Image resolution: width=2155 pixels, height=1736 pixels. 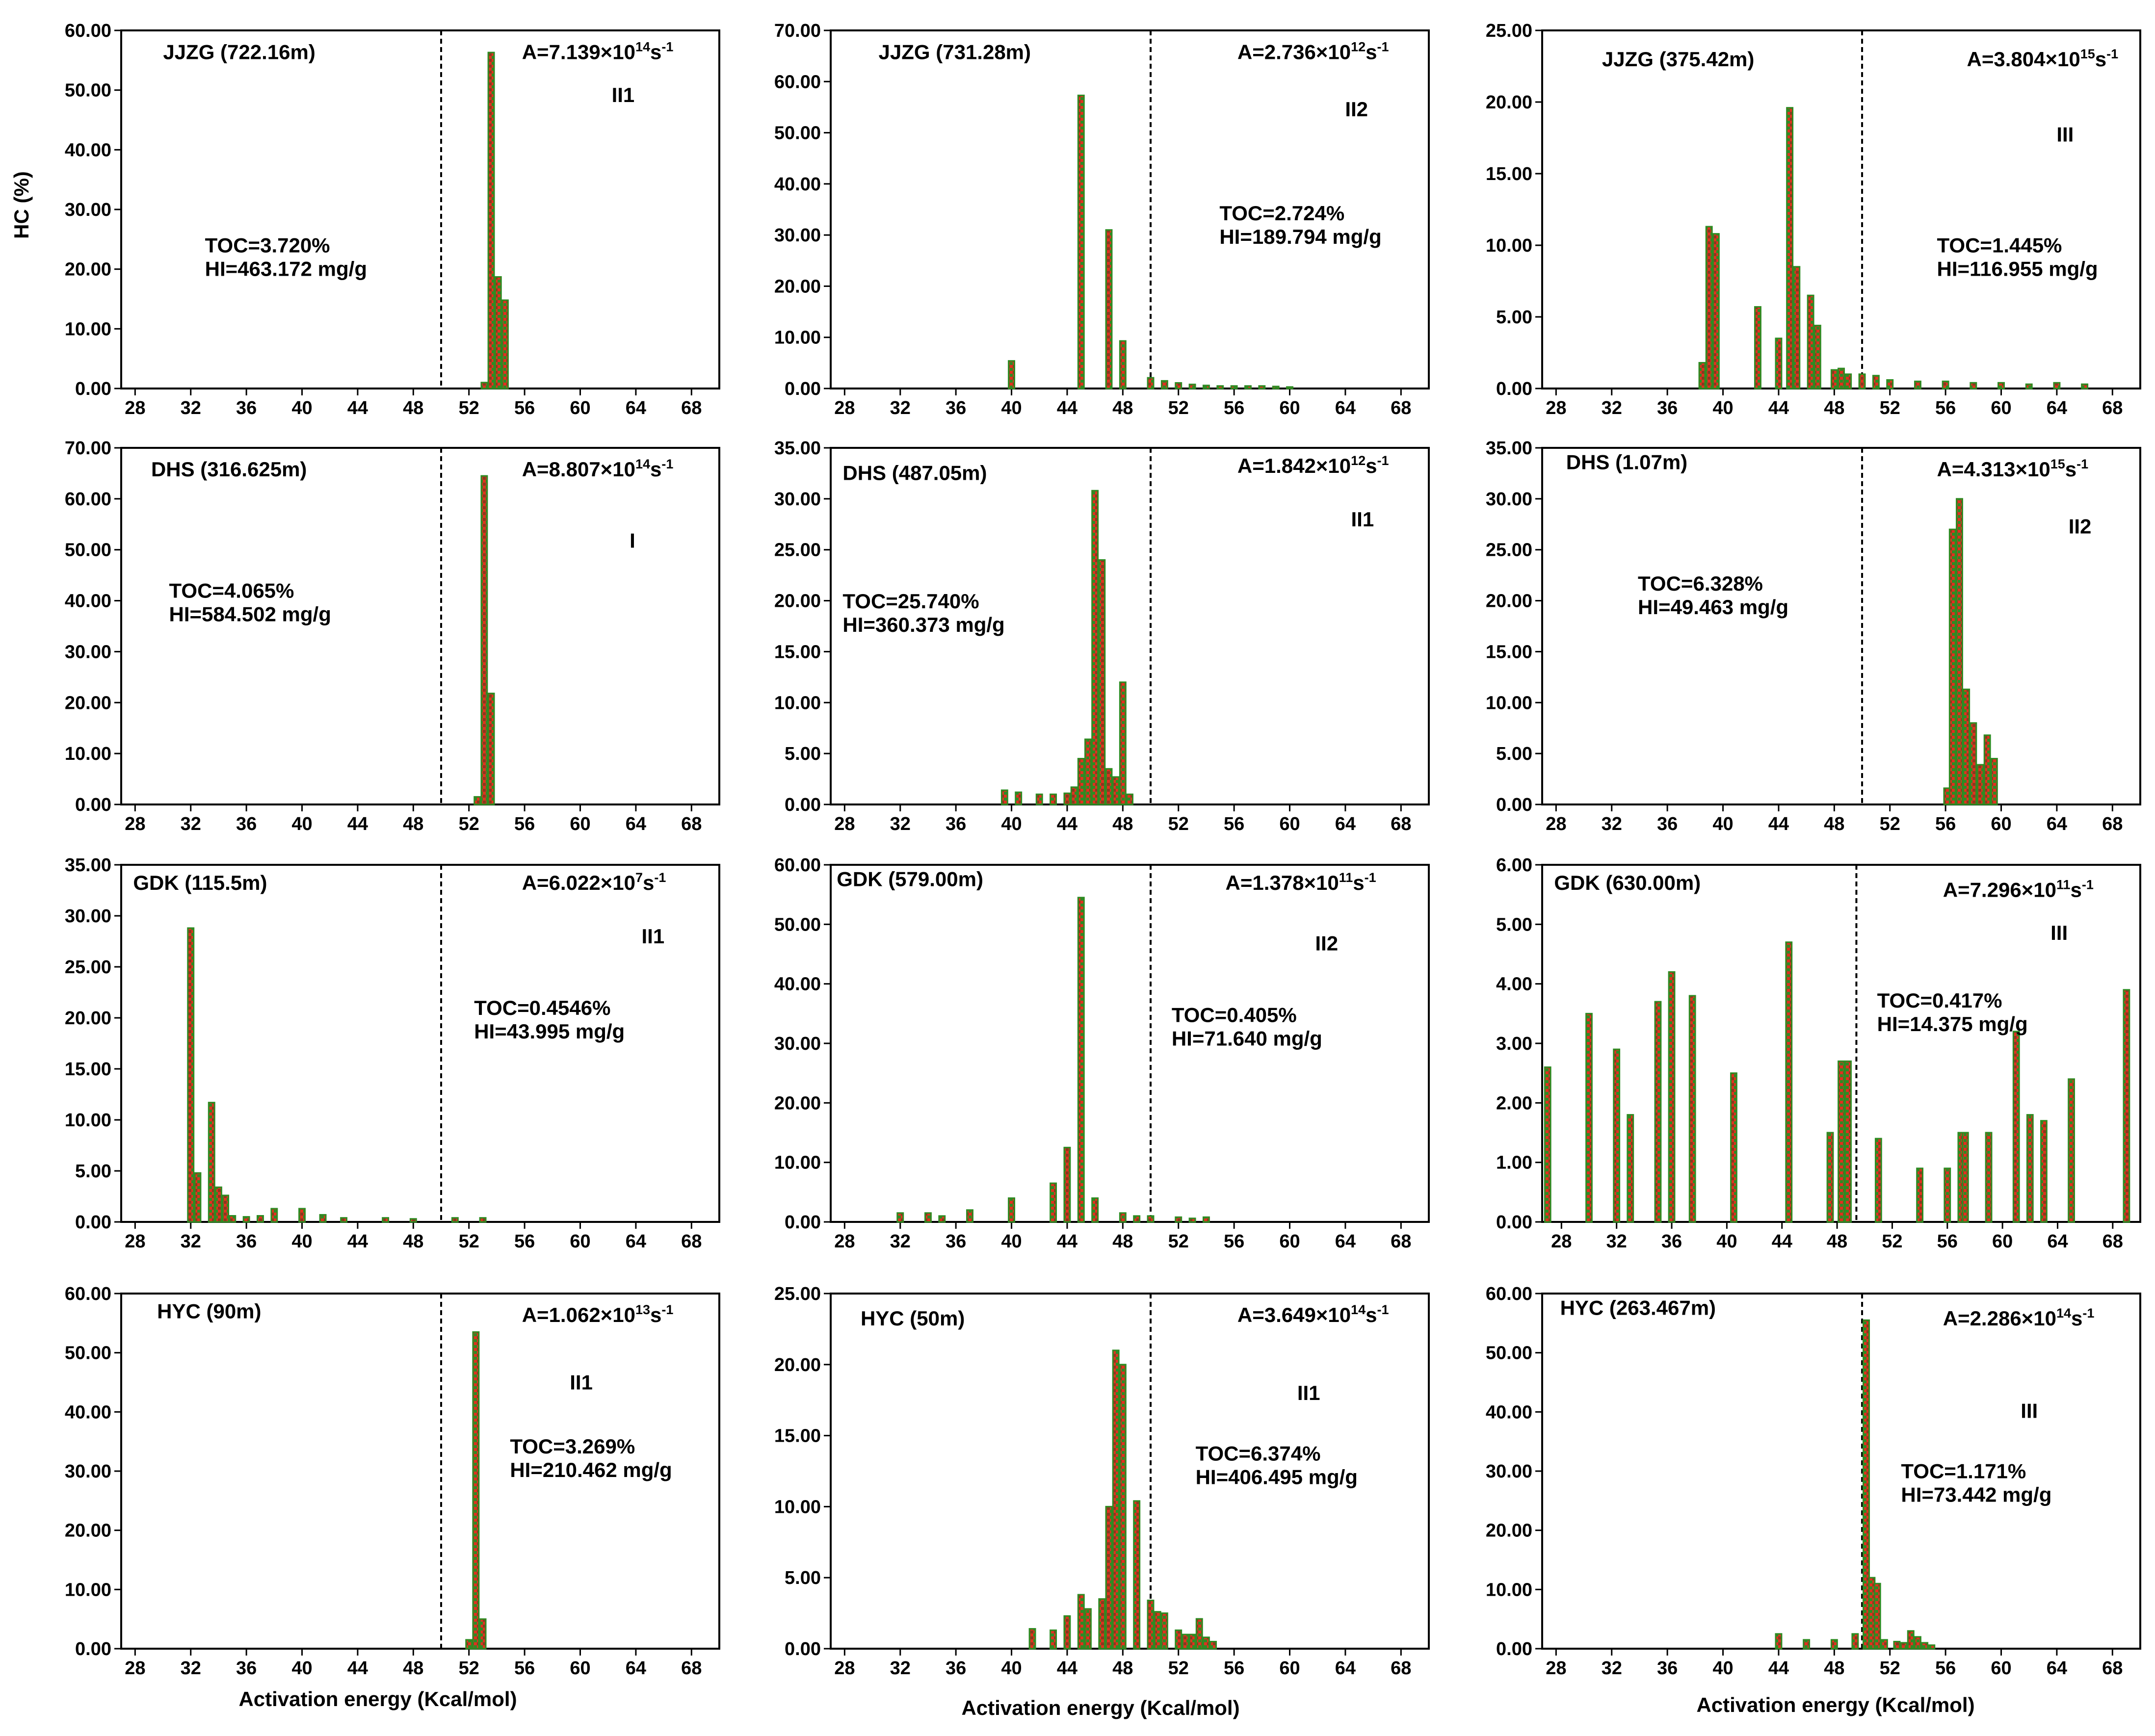 I want to click on y-tick-label: 35.00, so click(x=797, y=448).